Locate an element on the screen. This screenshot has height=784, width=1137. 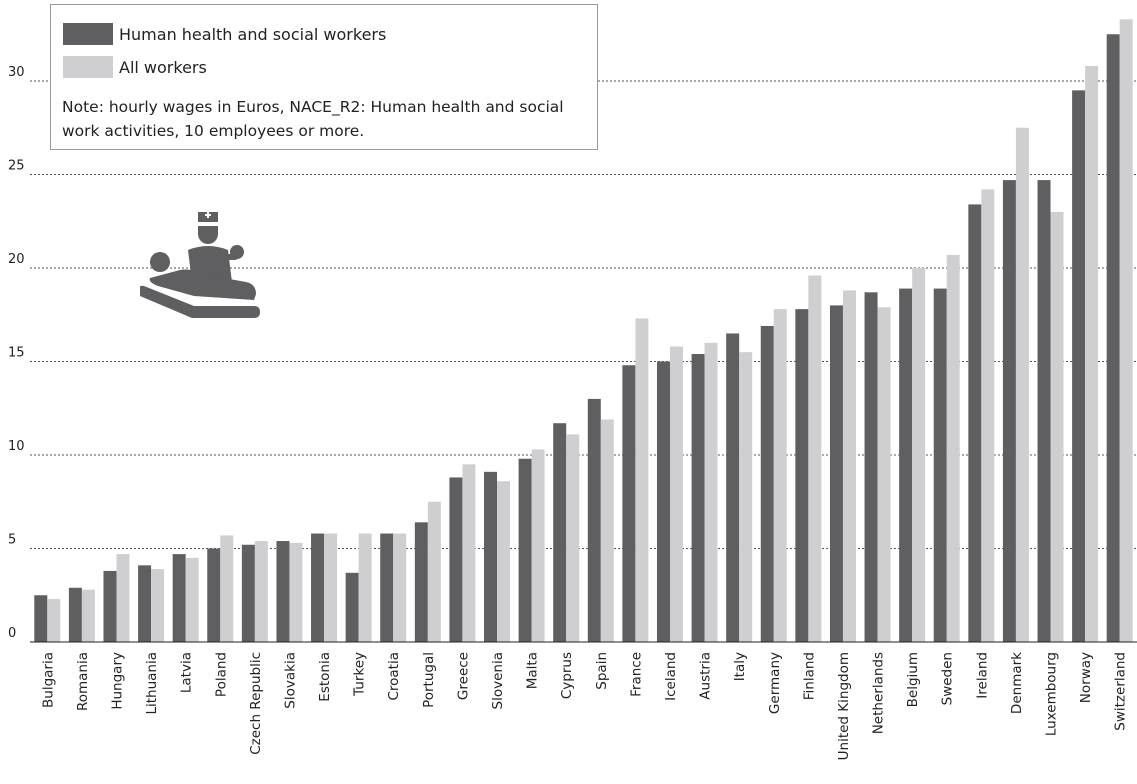
bar-health-denmark is located at coordinates (1009, 411).